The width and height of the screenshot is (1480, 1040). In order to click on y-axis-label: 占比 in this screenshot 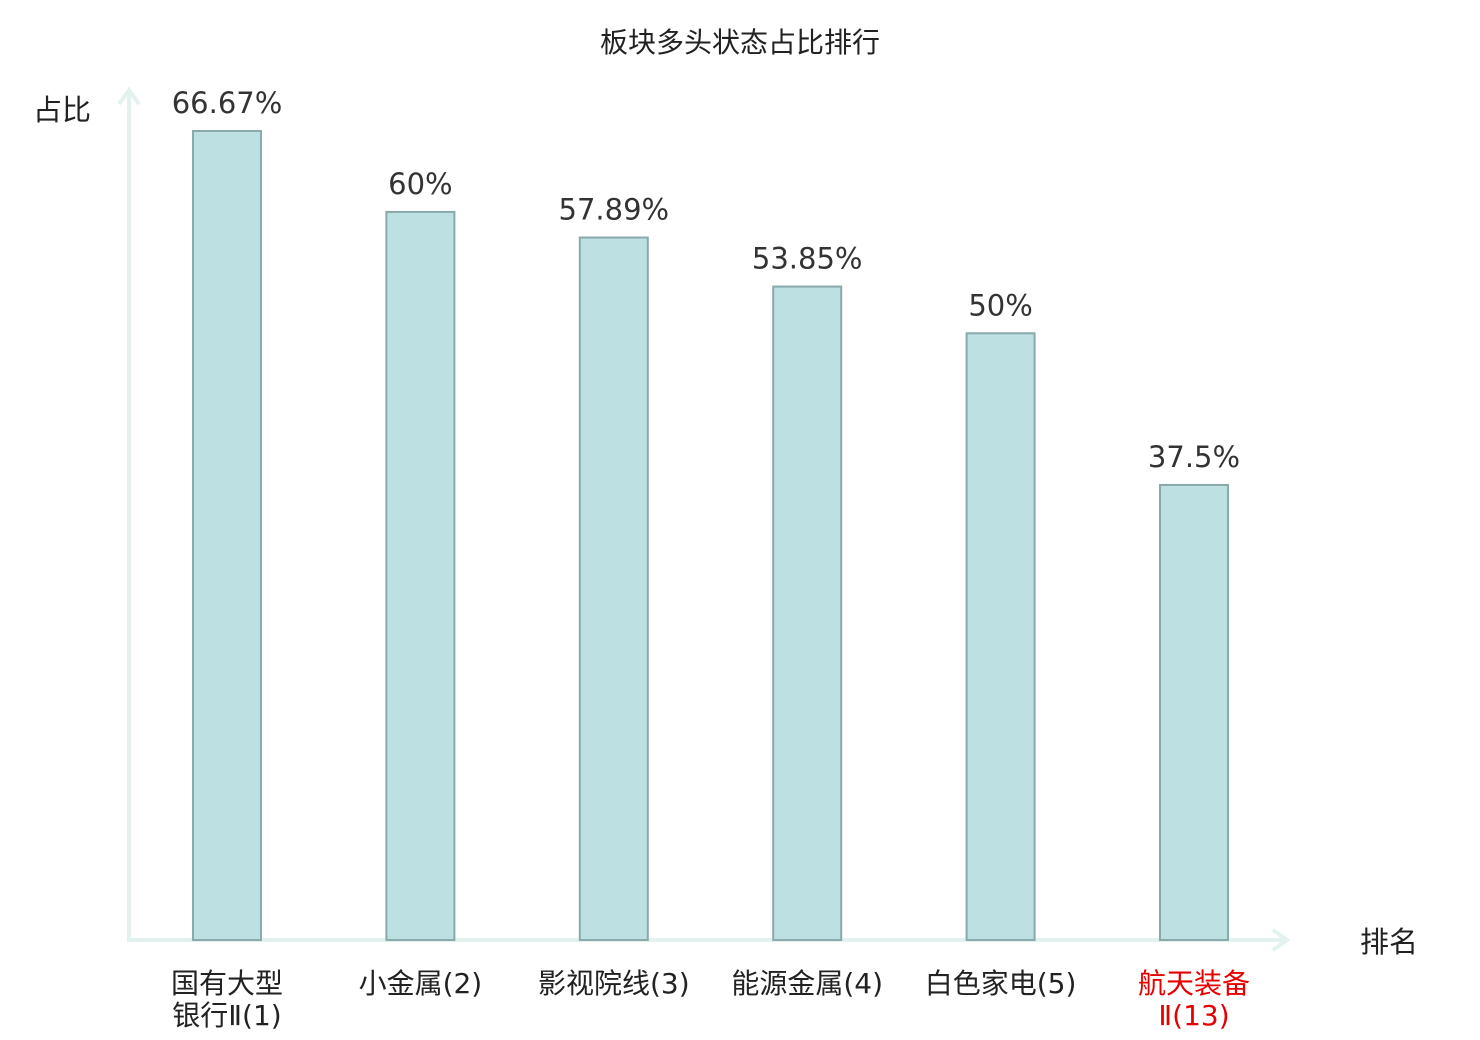, I will do `click(62, 110)`.